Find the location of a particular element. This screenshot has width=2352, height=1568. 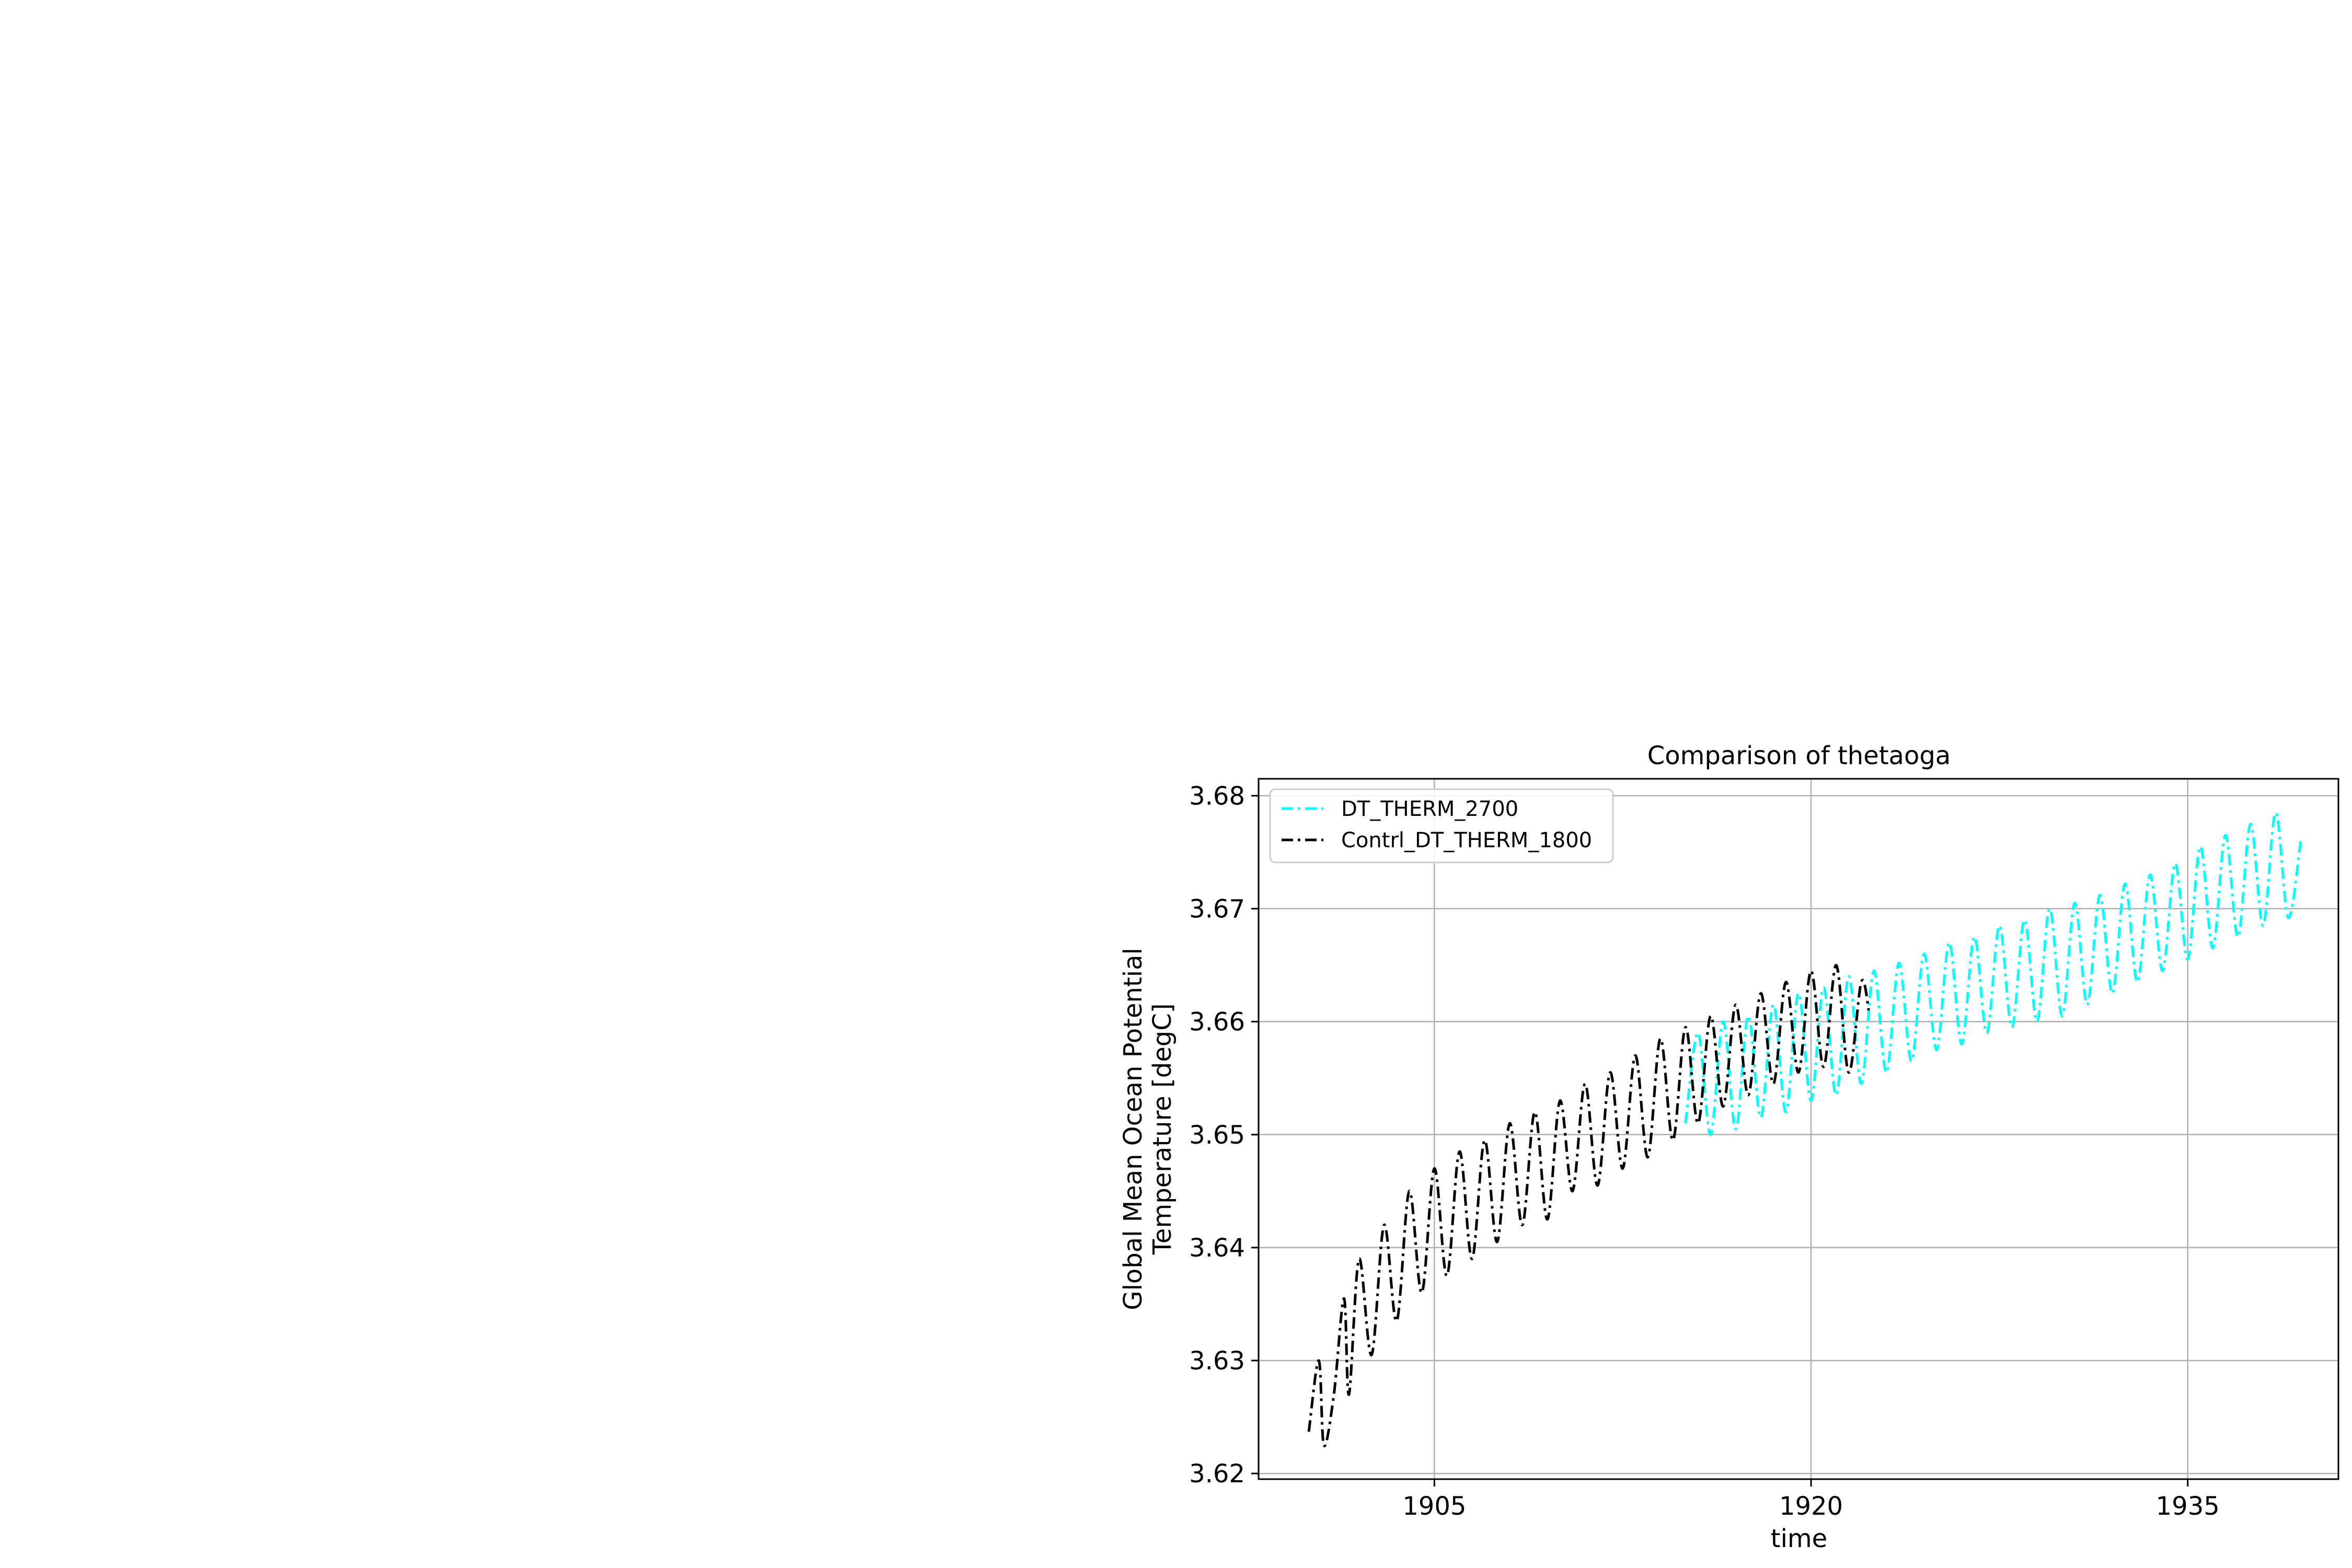

x-axis-label: time is located at coordinates (1799, 1538).